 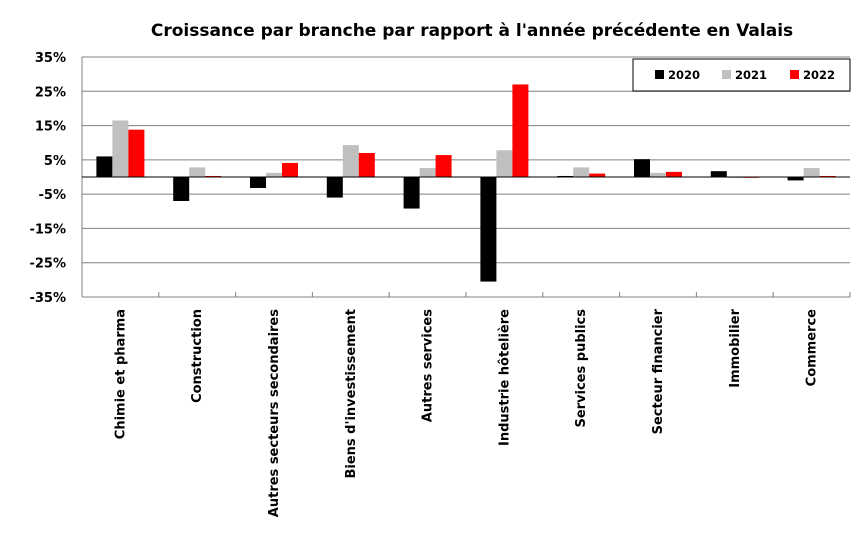 What do you see at coordinates (50, 92) in the screenshot?
I see `y-tick-label: 25%` at bounding box center [50, 92].